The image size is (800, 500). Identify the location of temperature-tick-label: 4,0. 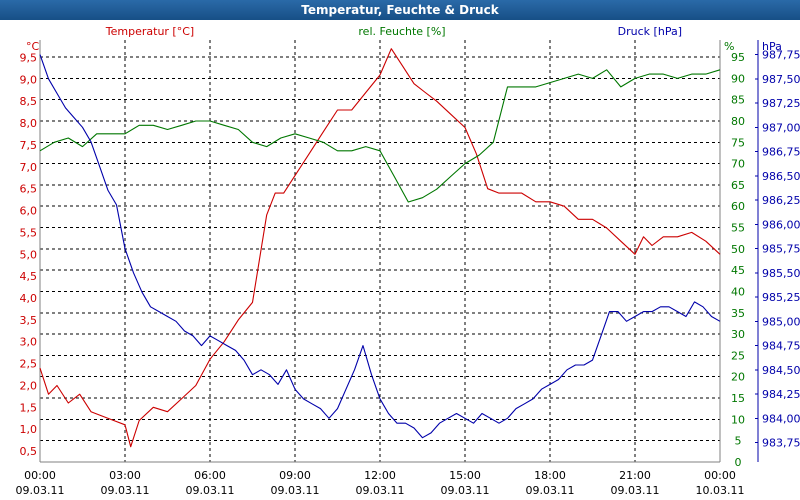
(29, 298).